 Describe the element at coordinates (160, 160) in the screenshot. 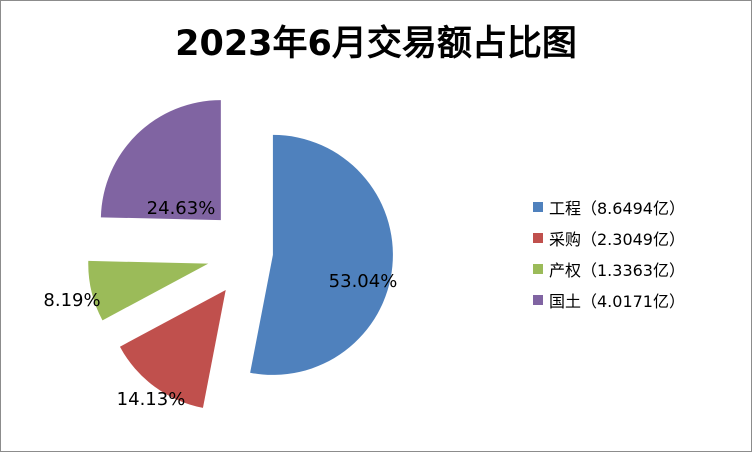

I see `pie-slice-guotu` at that location.